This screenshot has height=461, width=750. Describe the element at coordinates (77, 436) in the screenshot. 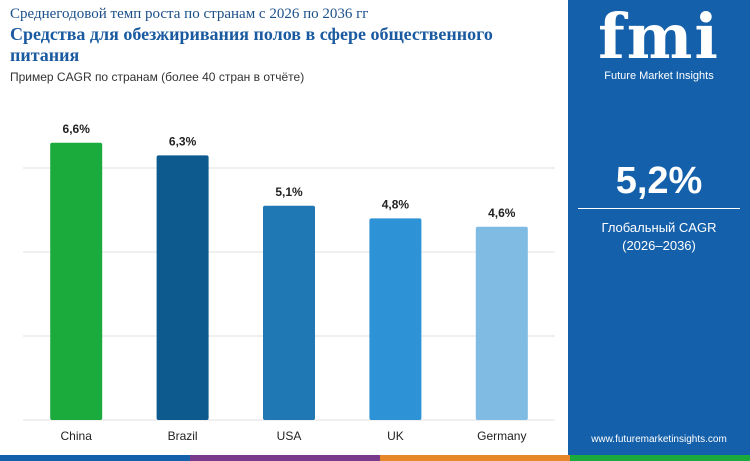

I see `x-tick-label: China` at that location.